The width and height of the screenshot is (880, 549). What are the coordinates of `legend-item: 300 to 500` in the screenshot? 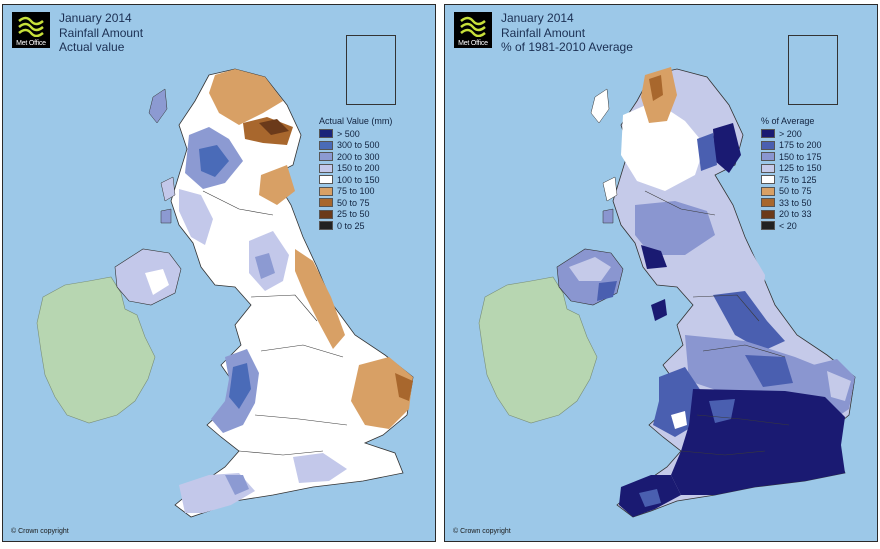 It's located at (355, 146).